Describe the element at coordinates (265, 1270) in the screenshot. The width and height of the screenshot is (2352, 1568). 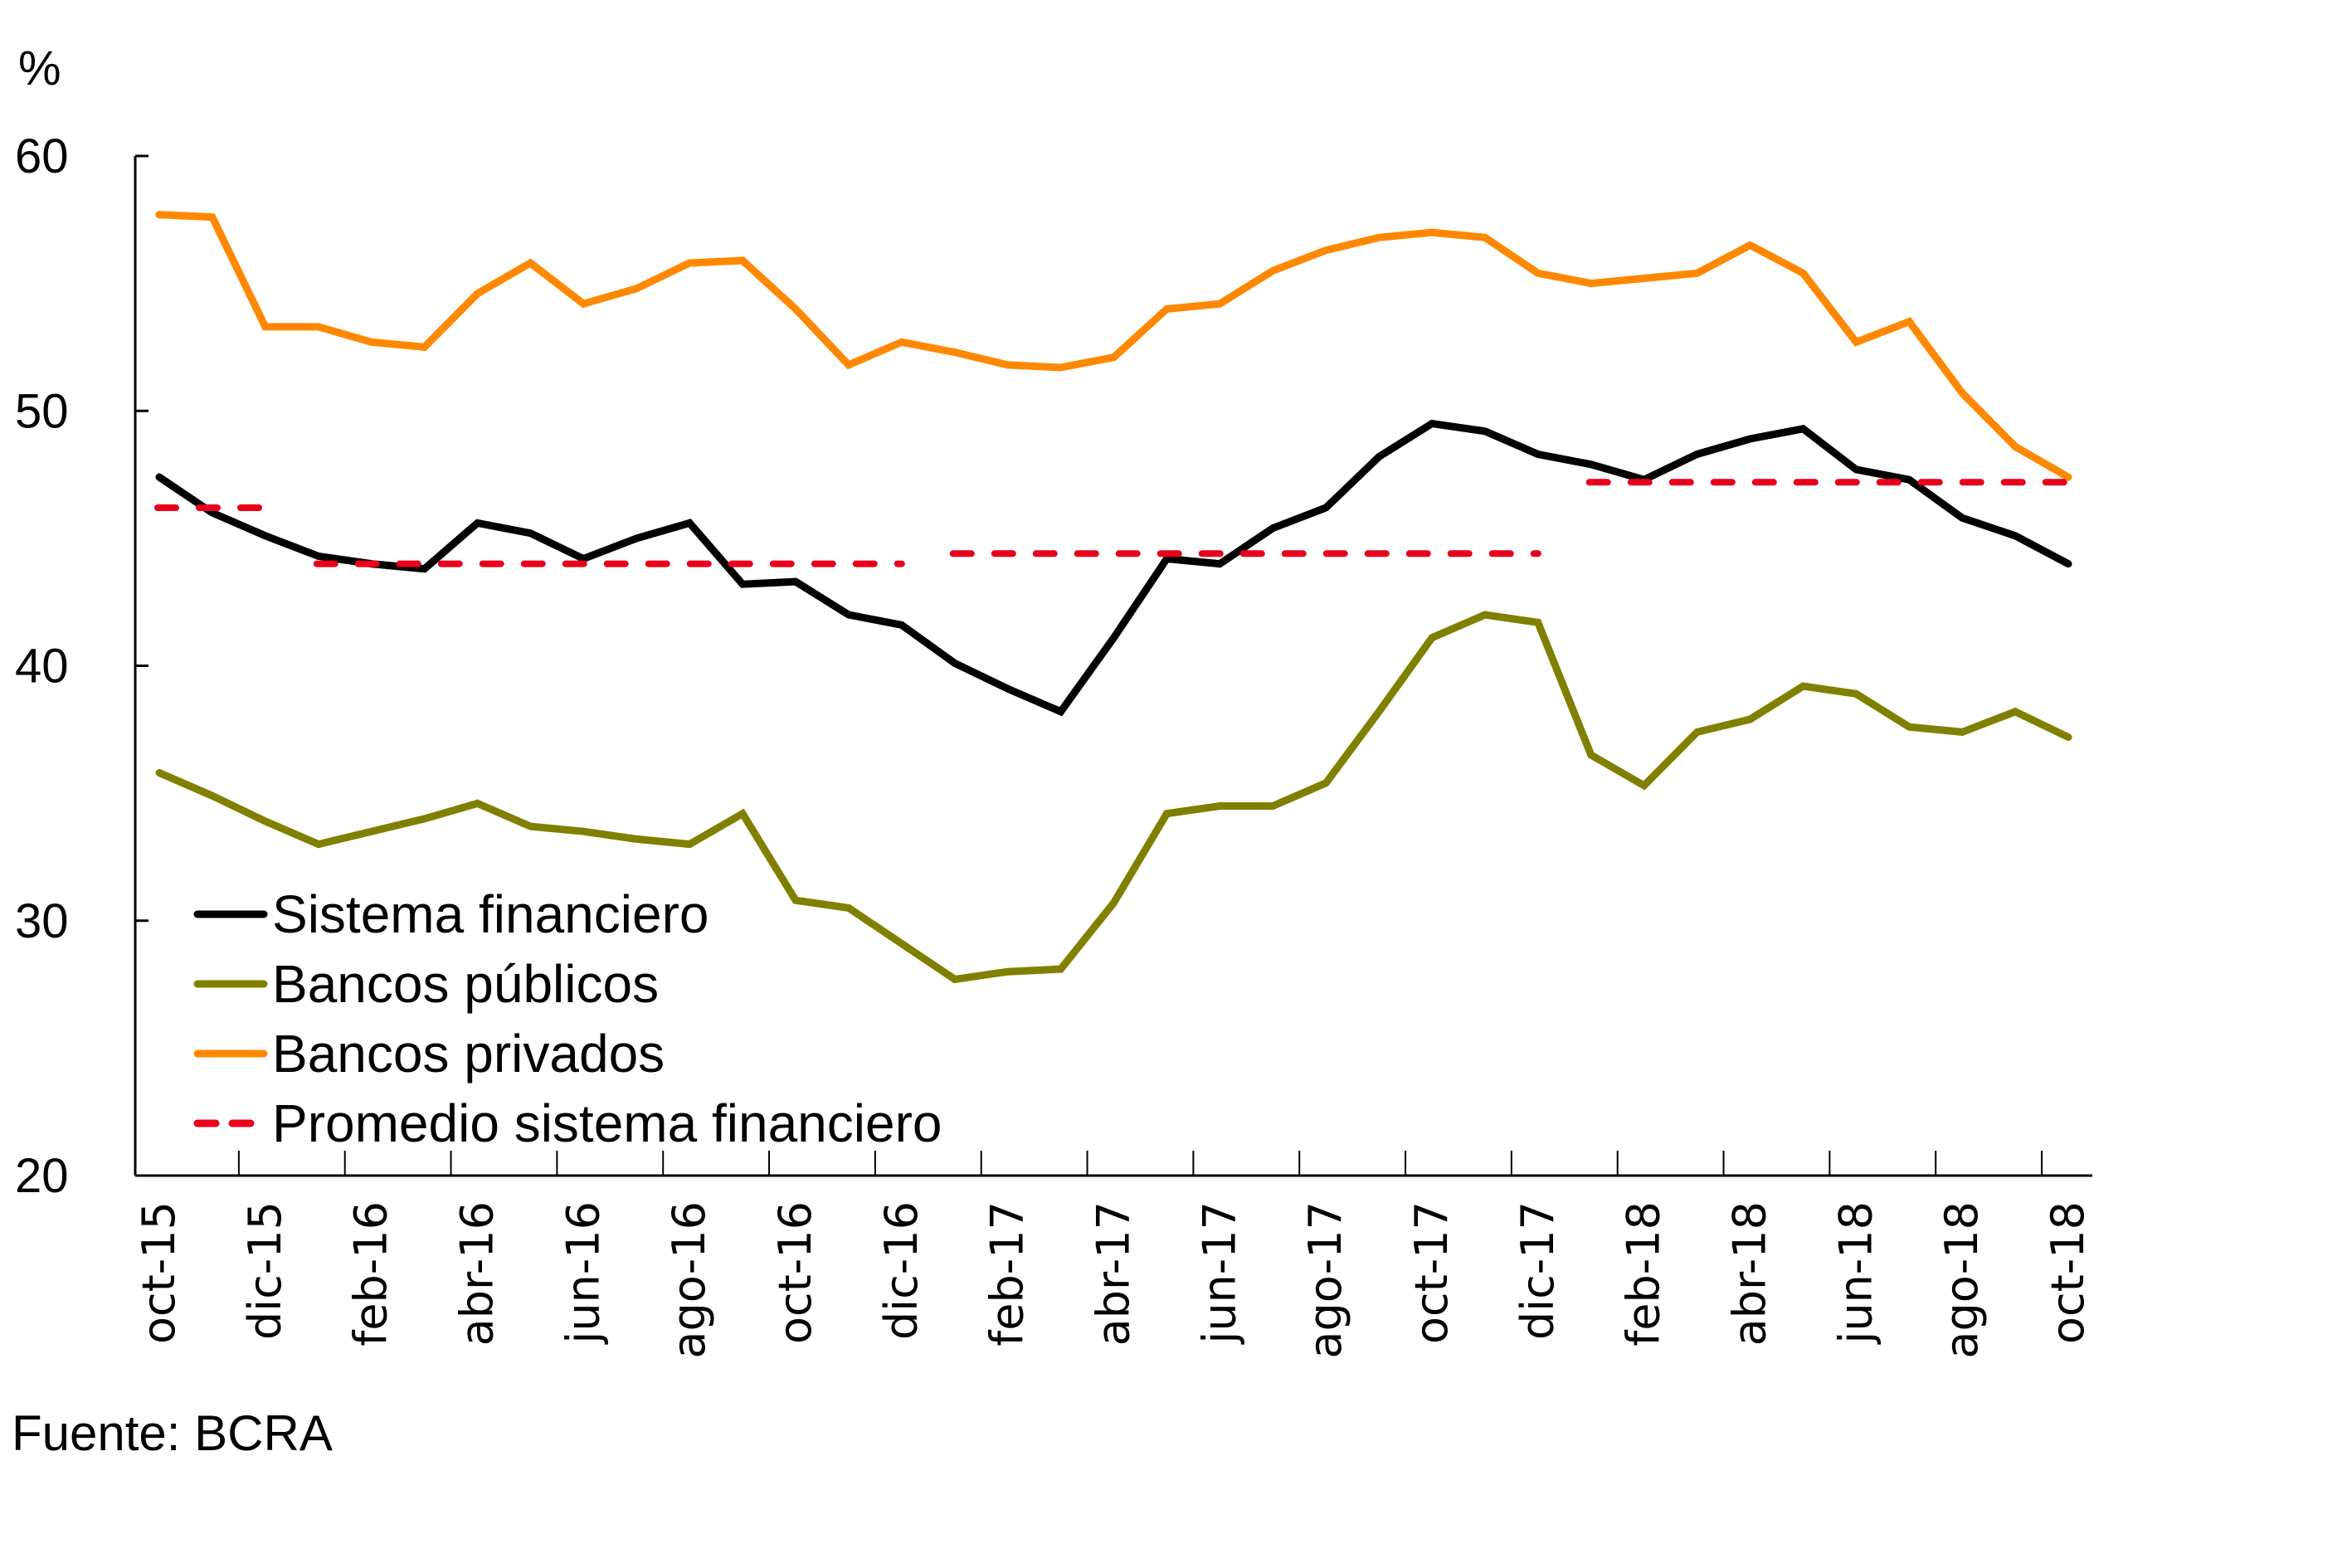
I see `x-tick-label: dic-15` at that location.